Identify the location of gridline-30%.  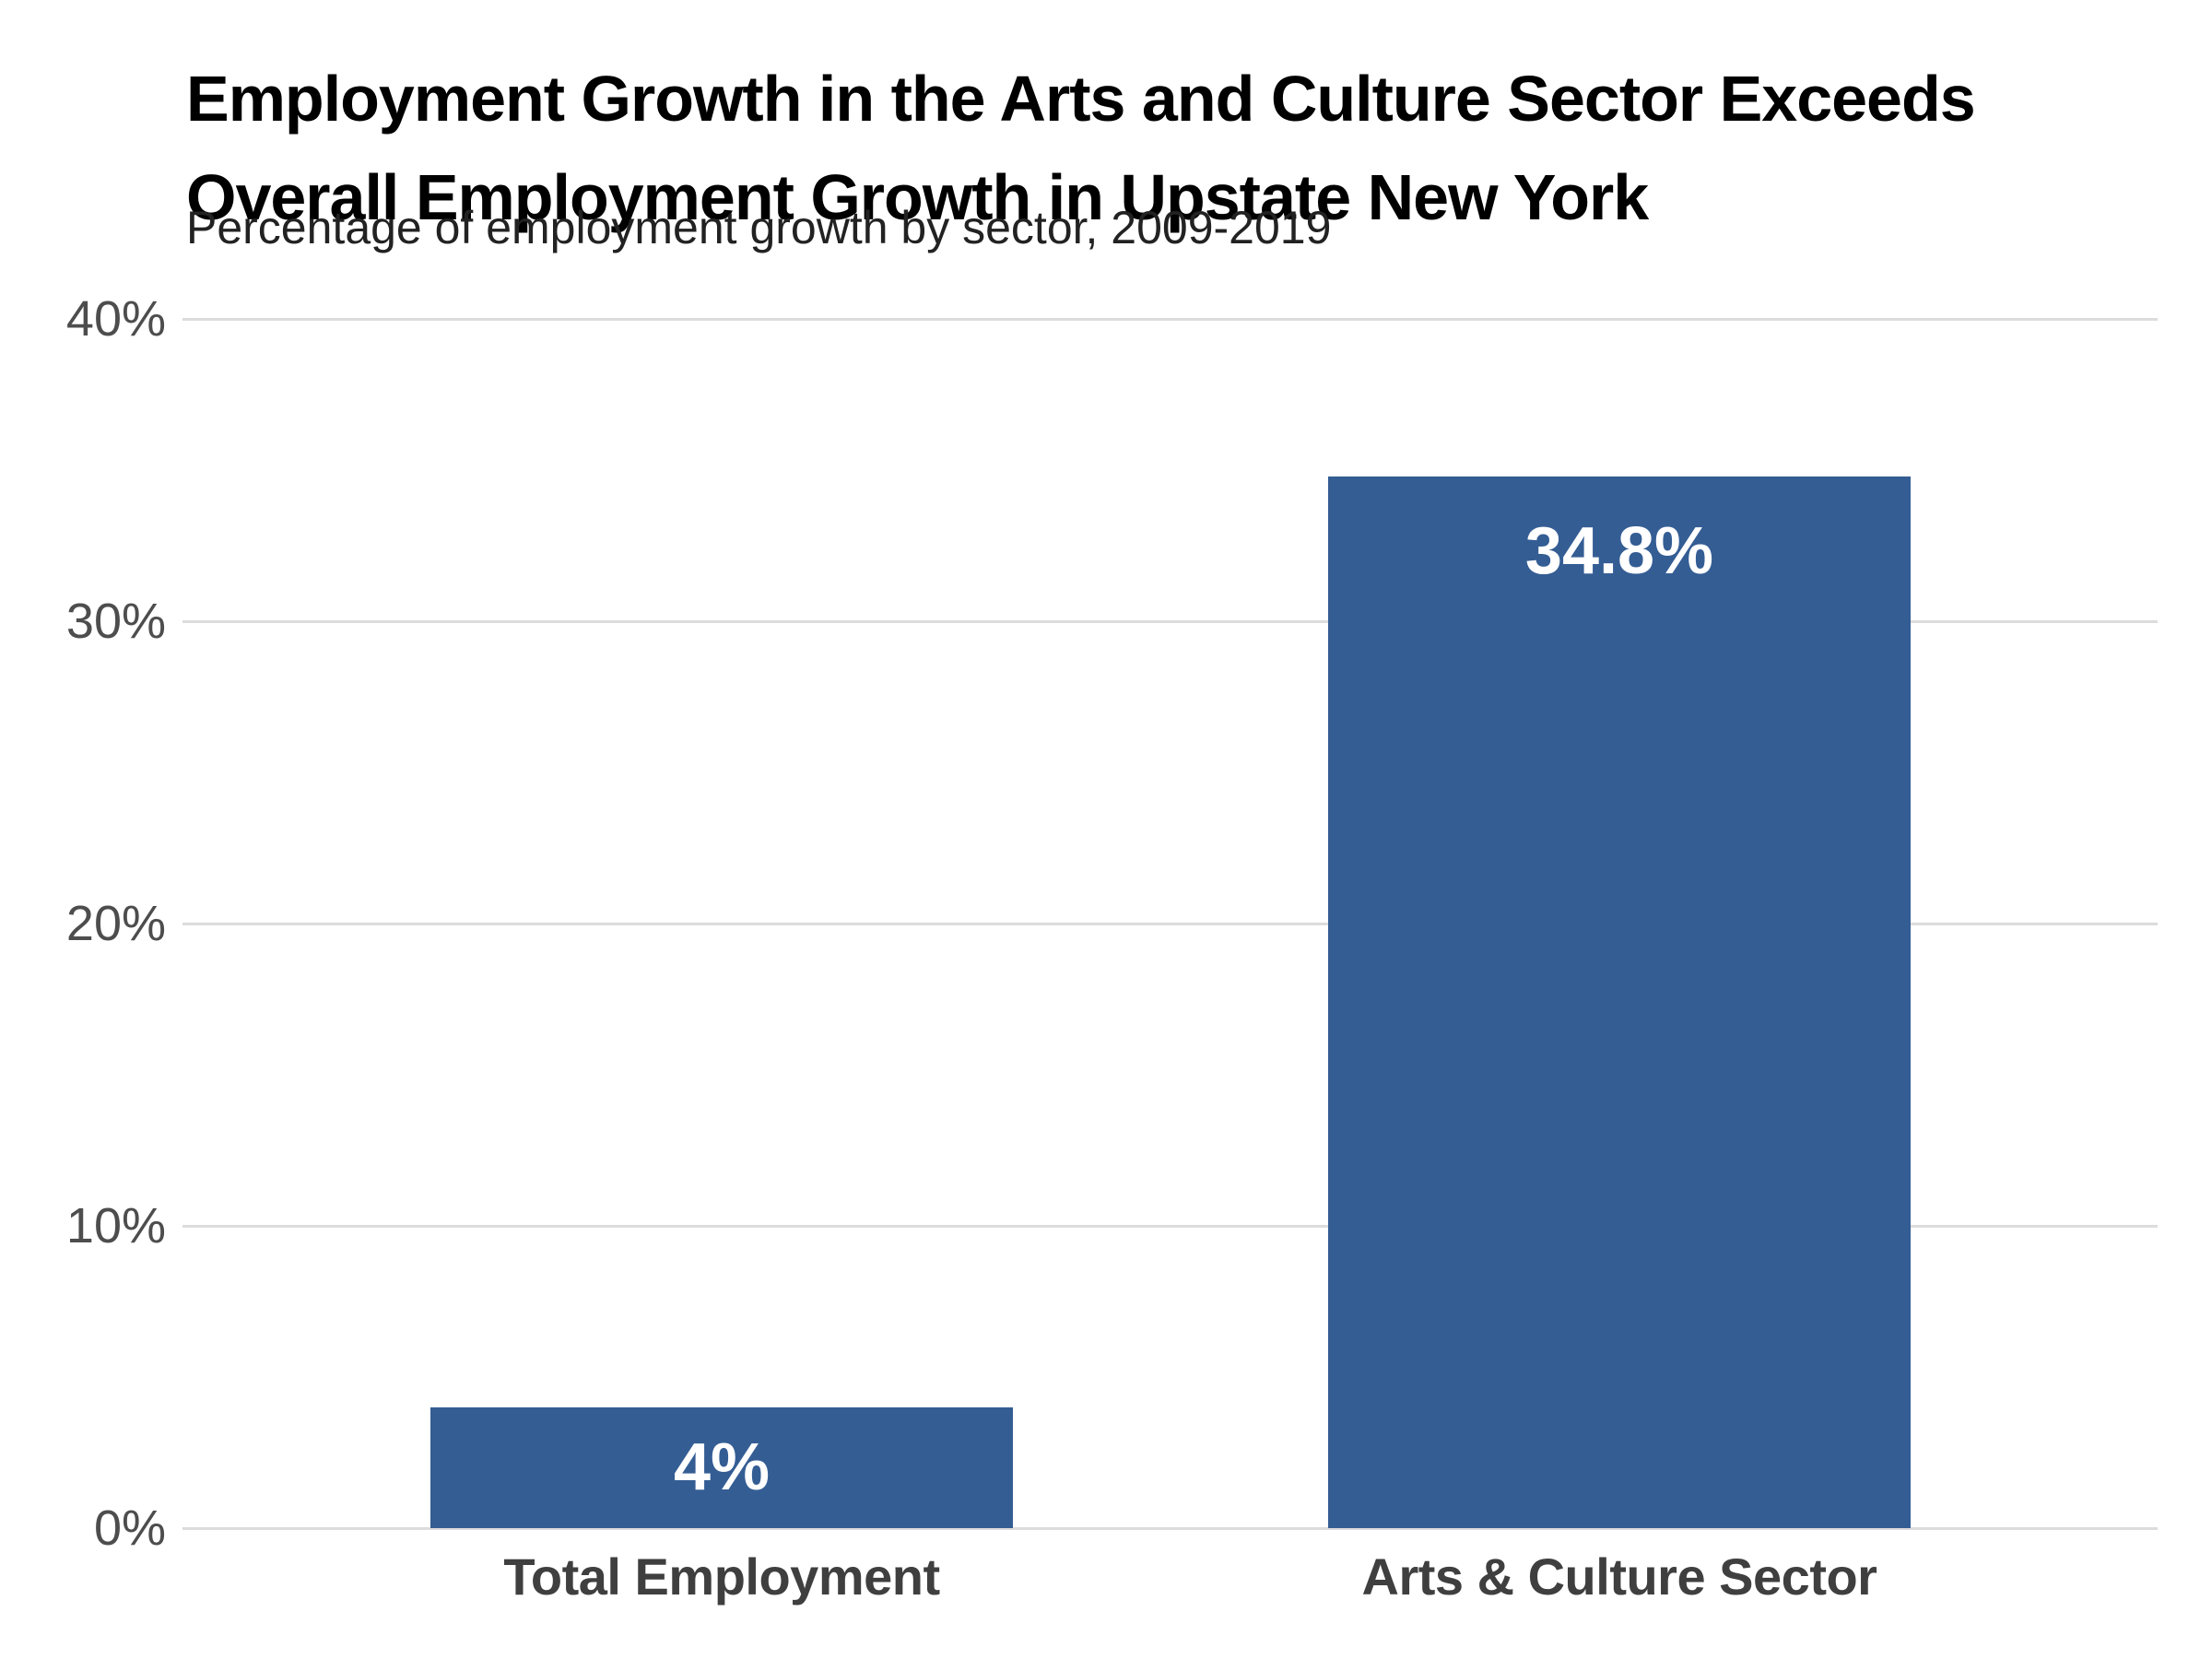
(1170, 621).